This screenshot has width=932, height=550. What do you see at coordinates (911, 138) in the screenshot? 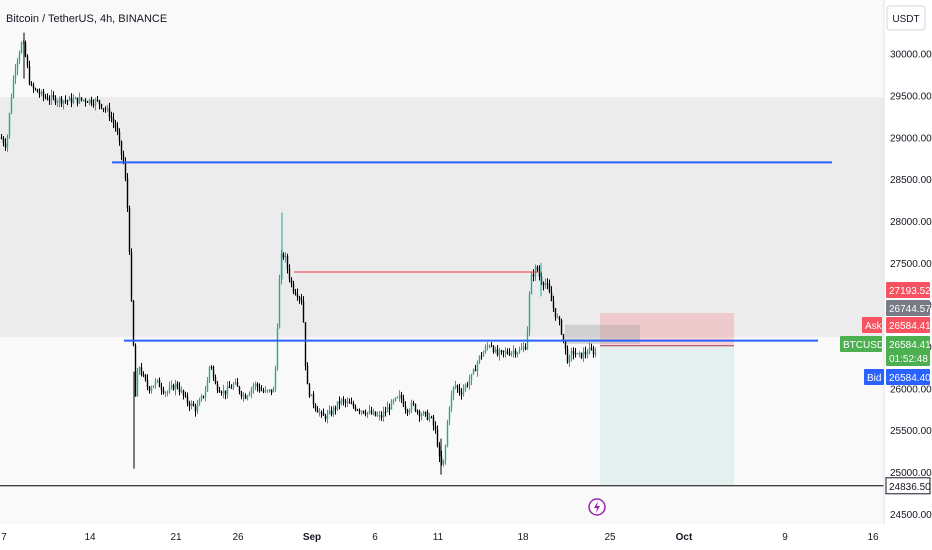
I see `price-tick-label: 29000.00` at bounding box center [911, 138].